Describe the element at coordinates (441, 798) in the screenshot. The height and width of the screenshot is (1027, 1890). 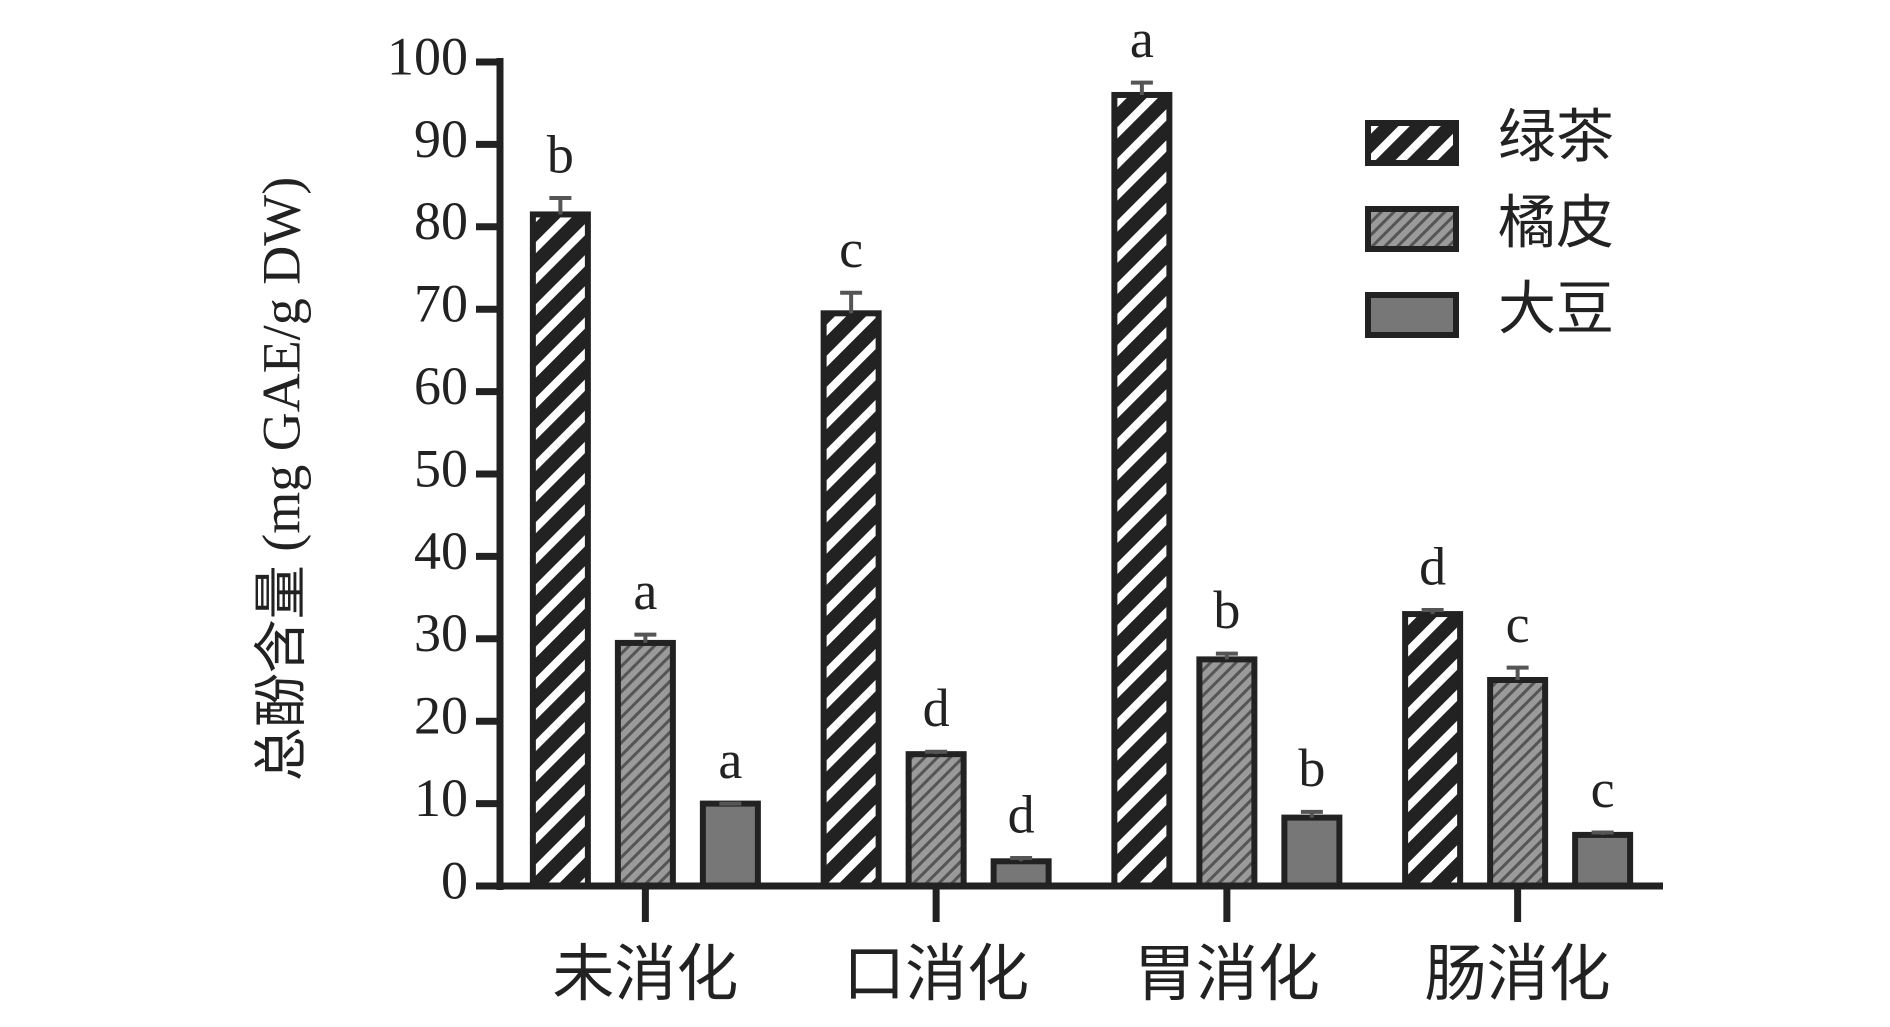
I see `y-tick-label: 10` at that location.